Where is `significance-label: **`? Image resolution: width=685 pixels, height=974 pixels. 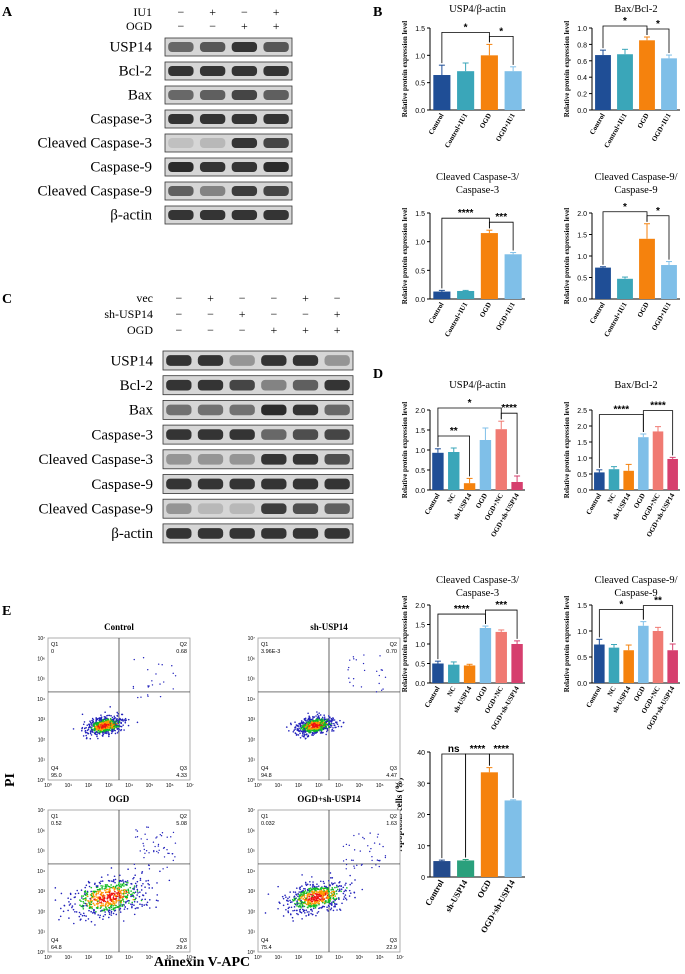
significance-label: ** is located at coordinates (454, 431).